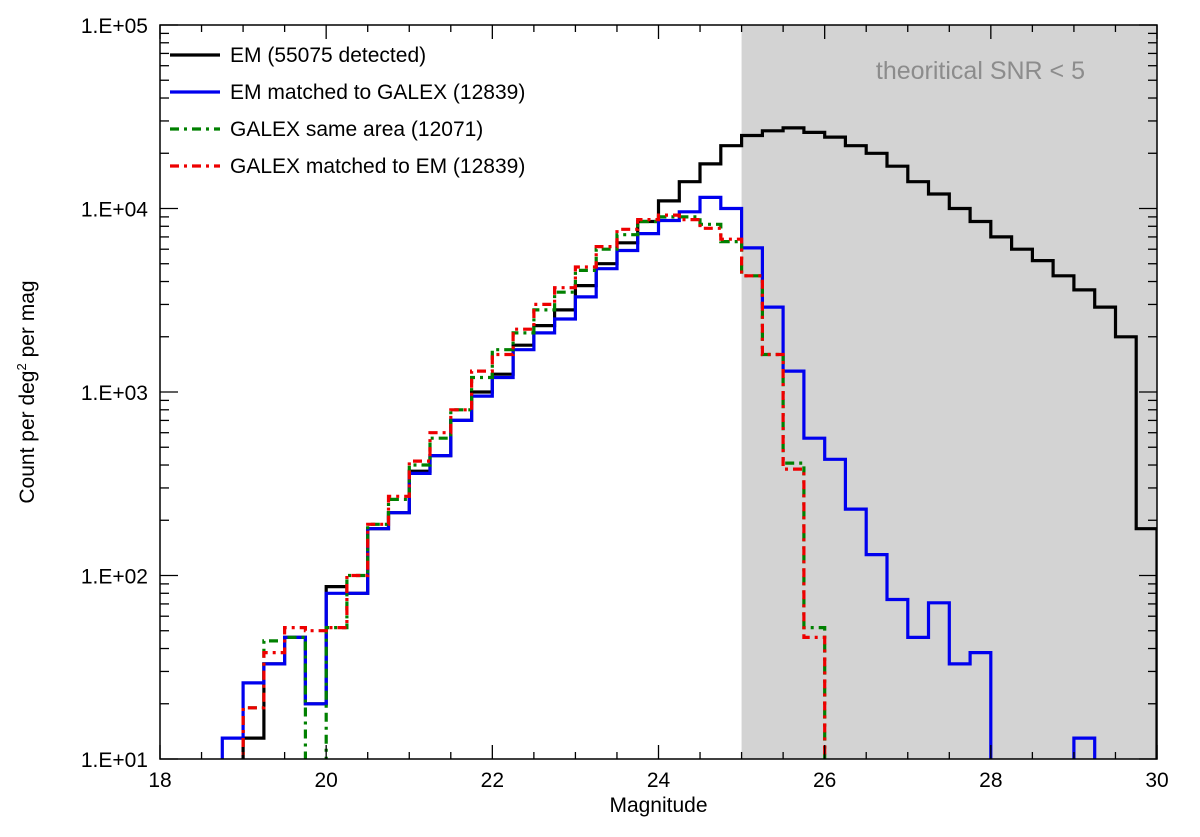 The image size is (1200, 837). I want to click on legend-label-0: EM (55075 detected), so click(328, 55).